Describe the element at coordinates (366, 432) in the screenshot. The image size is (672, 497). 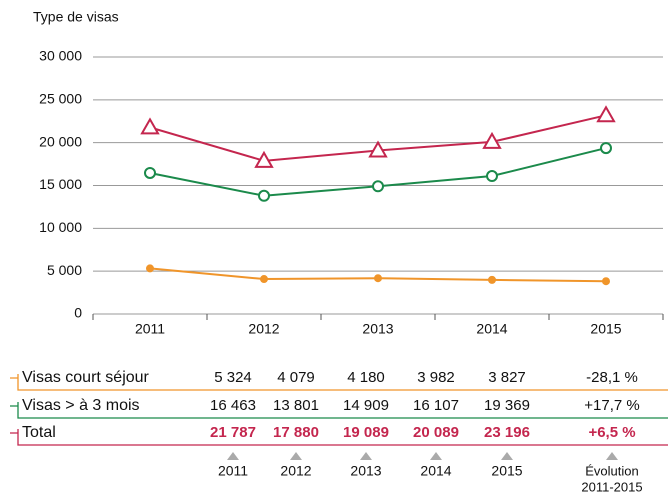
I see `cell-value: 19 089` at that location.